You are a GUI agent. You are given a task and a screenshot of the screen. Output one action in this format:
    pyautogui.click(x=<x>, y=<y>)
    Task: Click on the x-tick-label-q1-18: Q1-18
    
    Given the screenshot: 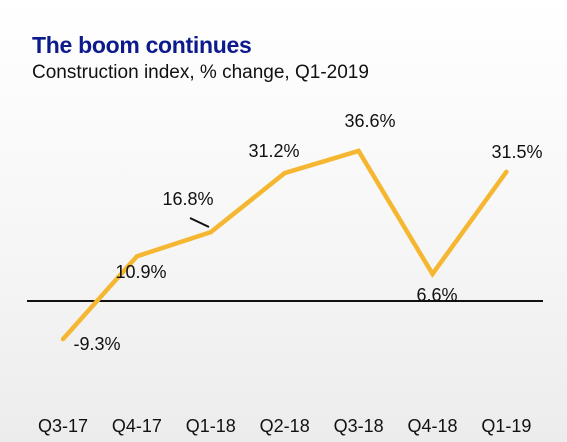 What is the action you would take?
    pyautogui.click(x=211, y=426)
    